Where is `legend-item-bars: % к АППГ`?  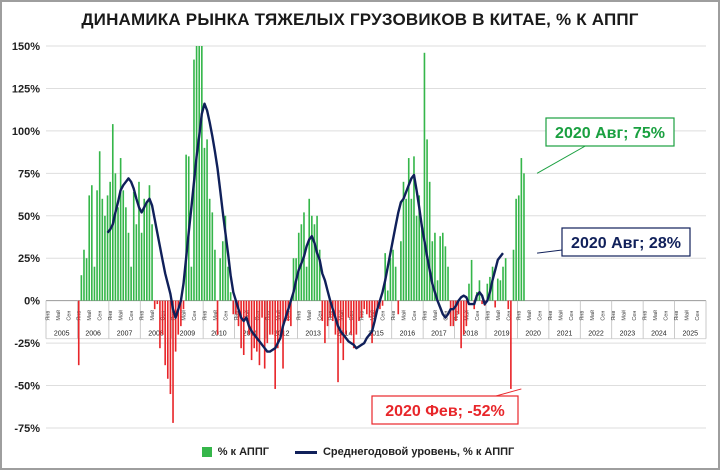 legend-item-bars: % к АППГ is located at coordinates (235, 452).